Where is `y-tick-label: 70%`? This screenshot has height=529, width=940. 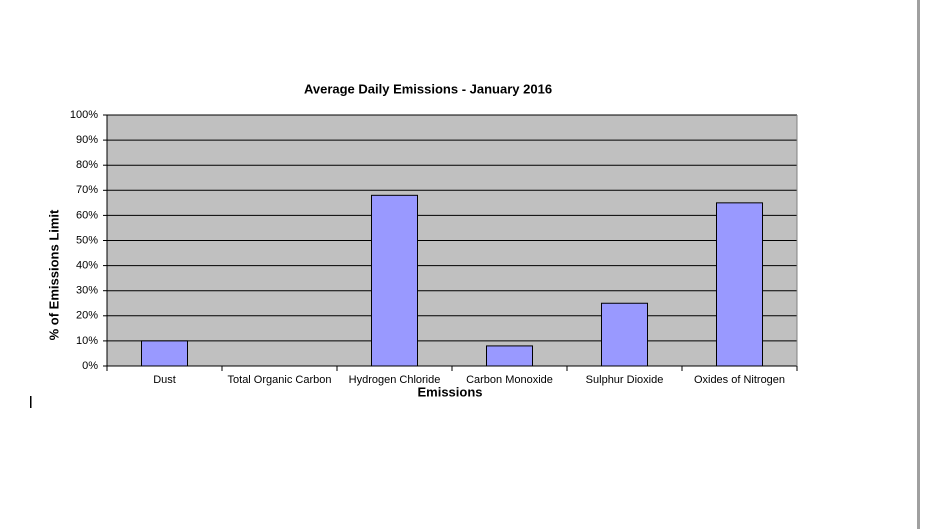
y-tick-label: 70% is located at coordinates (87, 190).